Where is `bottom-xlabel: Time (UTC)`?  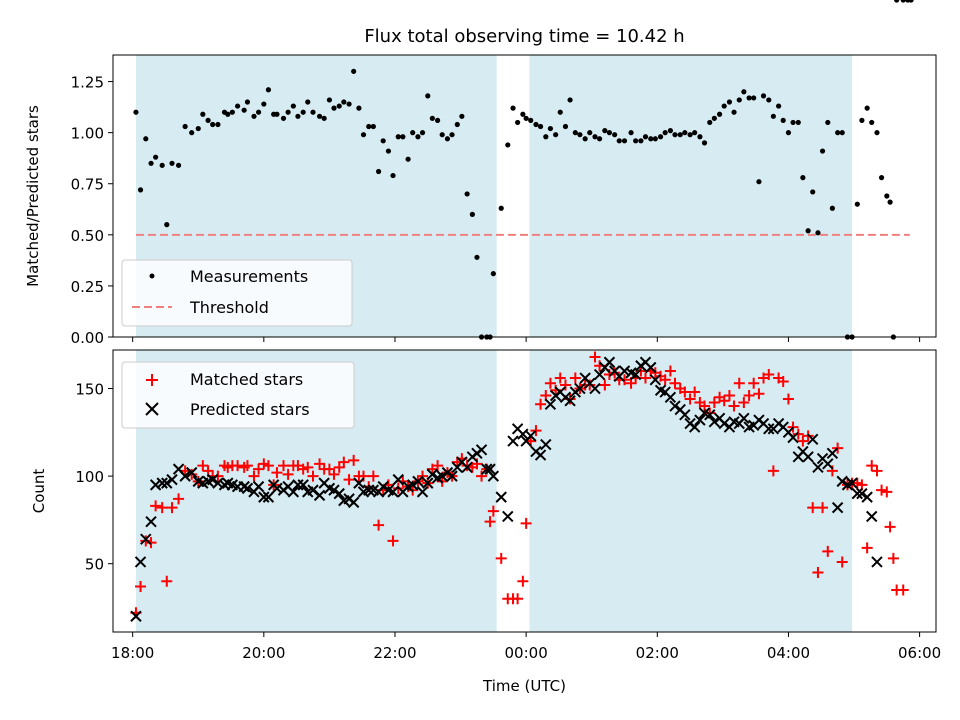
bottom-xlabel: Time (UTC) is located at coordinates (524, 686).